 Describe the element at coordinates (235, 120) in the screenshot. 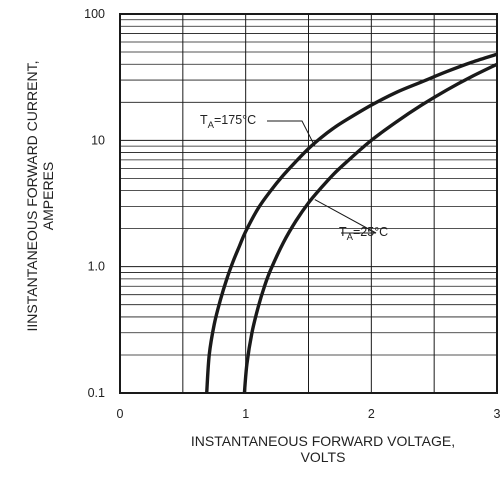

I see `series-label-rest: =175°C` at that location.